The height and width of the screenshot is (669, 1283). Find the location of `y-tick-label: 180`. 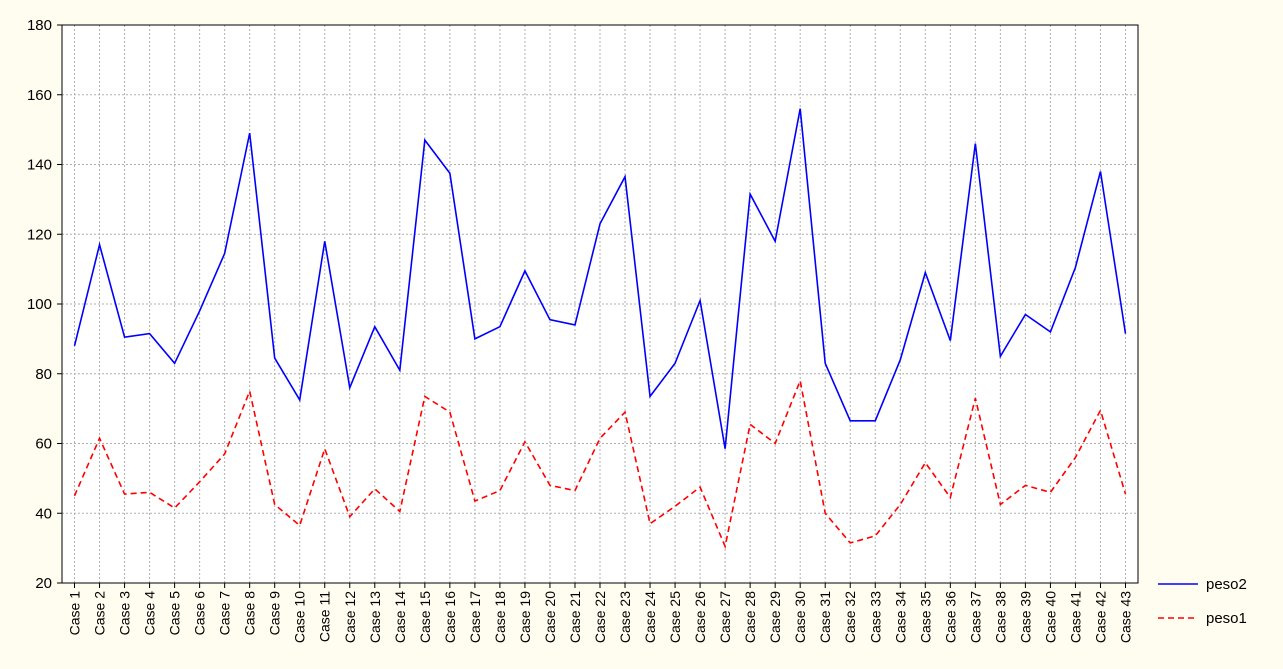

y-tick-label: 180 is located at coordinates (39, 25).